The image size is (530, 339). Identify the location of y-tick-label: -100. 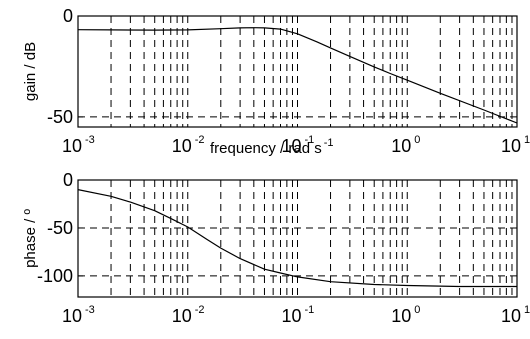
(55, 276).